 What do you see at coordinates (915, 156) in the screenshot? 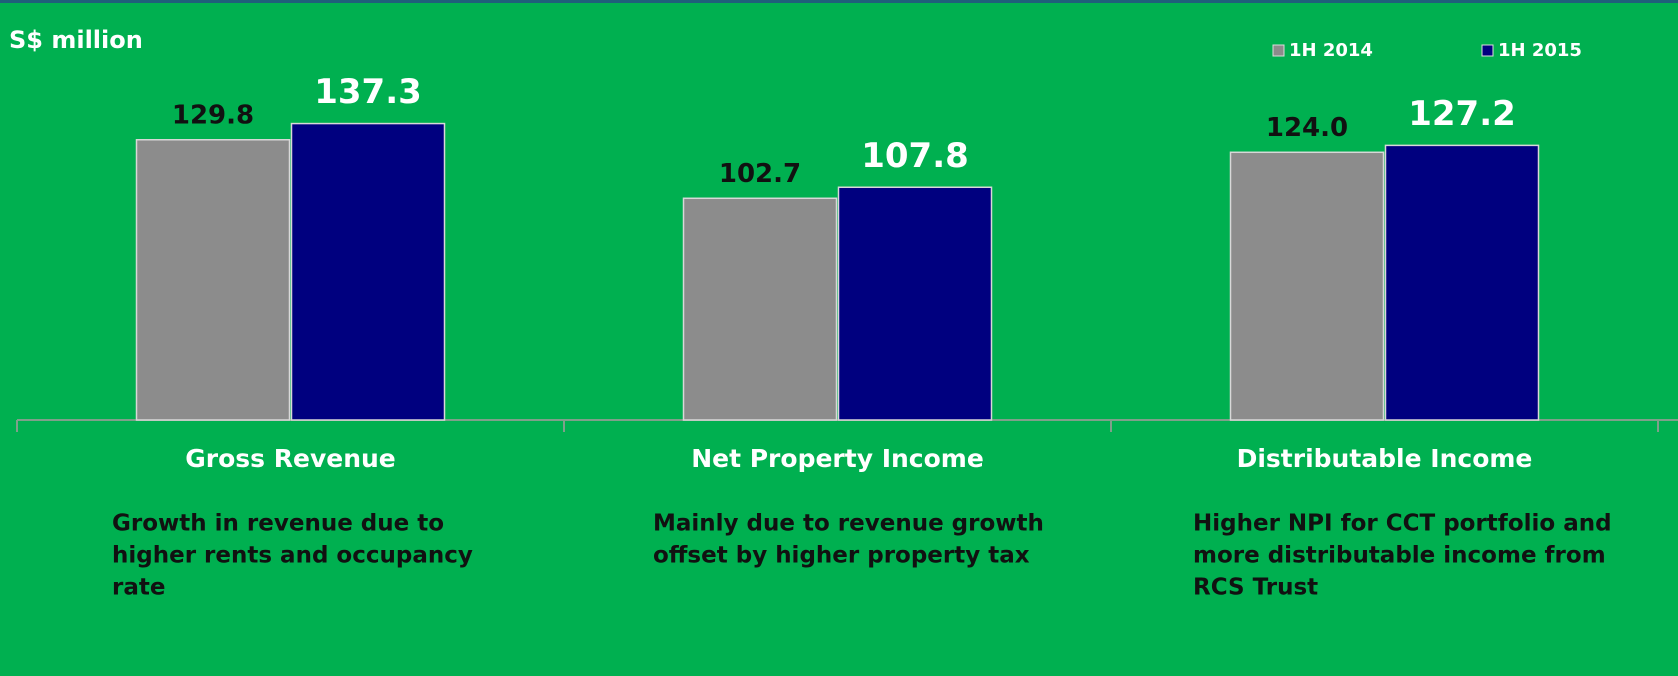
I see `data-label: 107.8` at bounding box center [915, 156].